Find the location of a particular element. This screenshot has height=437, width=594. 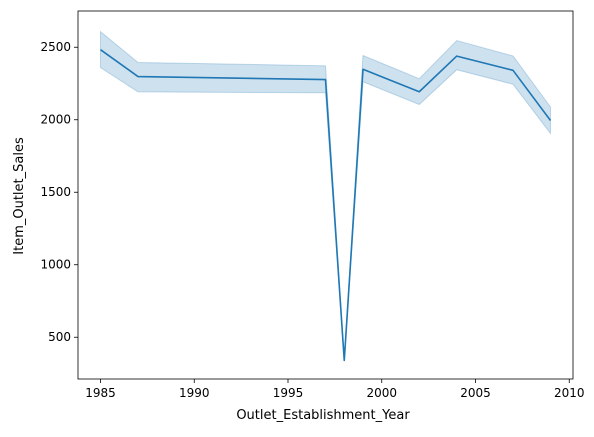

y-tick-label: 2500 is located at coordinates (55, 47).